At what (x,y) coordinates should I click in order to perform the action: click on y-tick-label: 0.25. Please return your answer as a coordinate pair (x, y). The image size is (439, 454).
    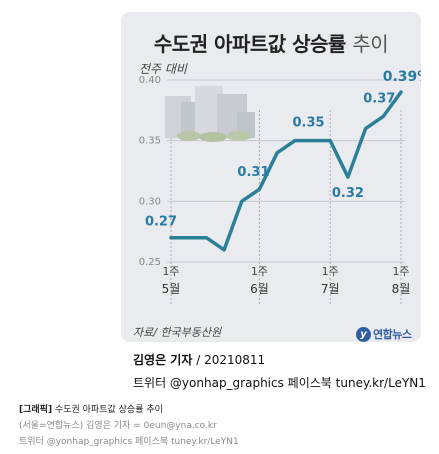
    Looking at the image, I should click on (150, 262).